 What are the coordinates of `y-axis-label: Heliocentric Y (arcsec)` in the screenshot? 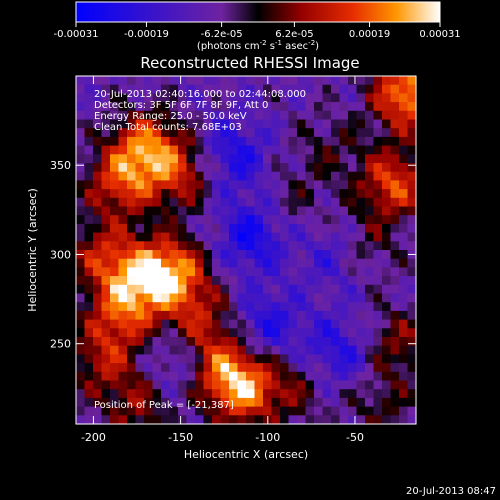 It's located at (32, 250).